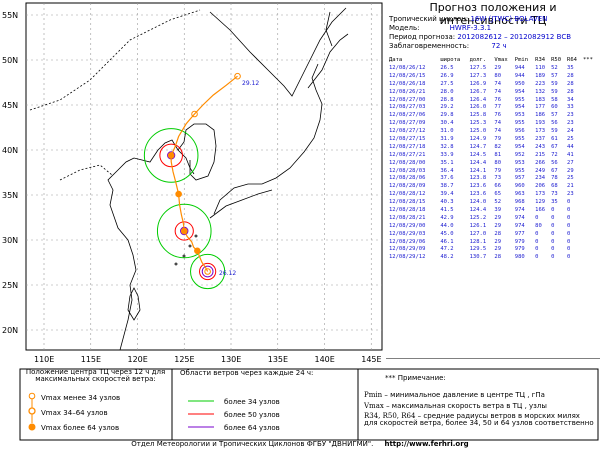  I want to click on table-cell: 12/08/27/09, so click(407, 123).